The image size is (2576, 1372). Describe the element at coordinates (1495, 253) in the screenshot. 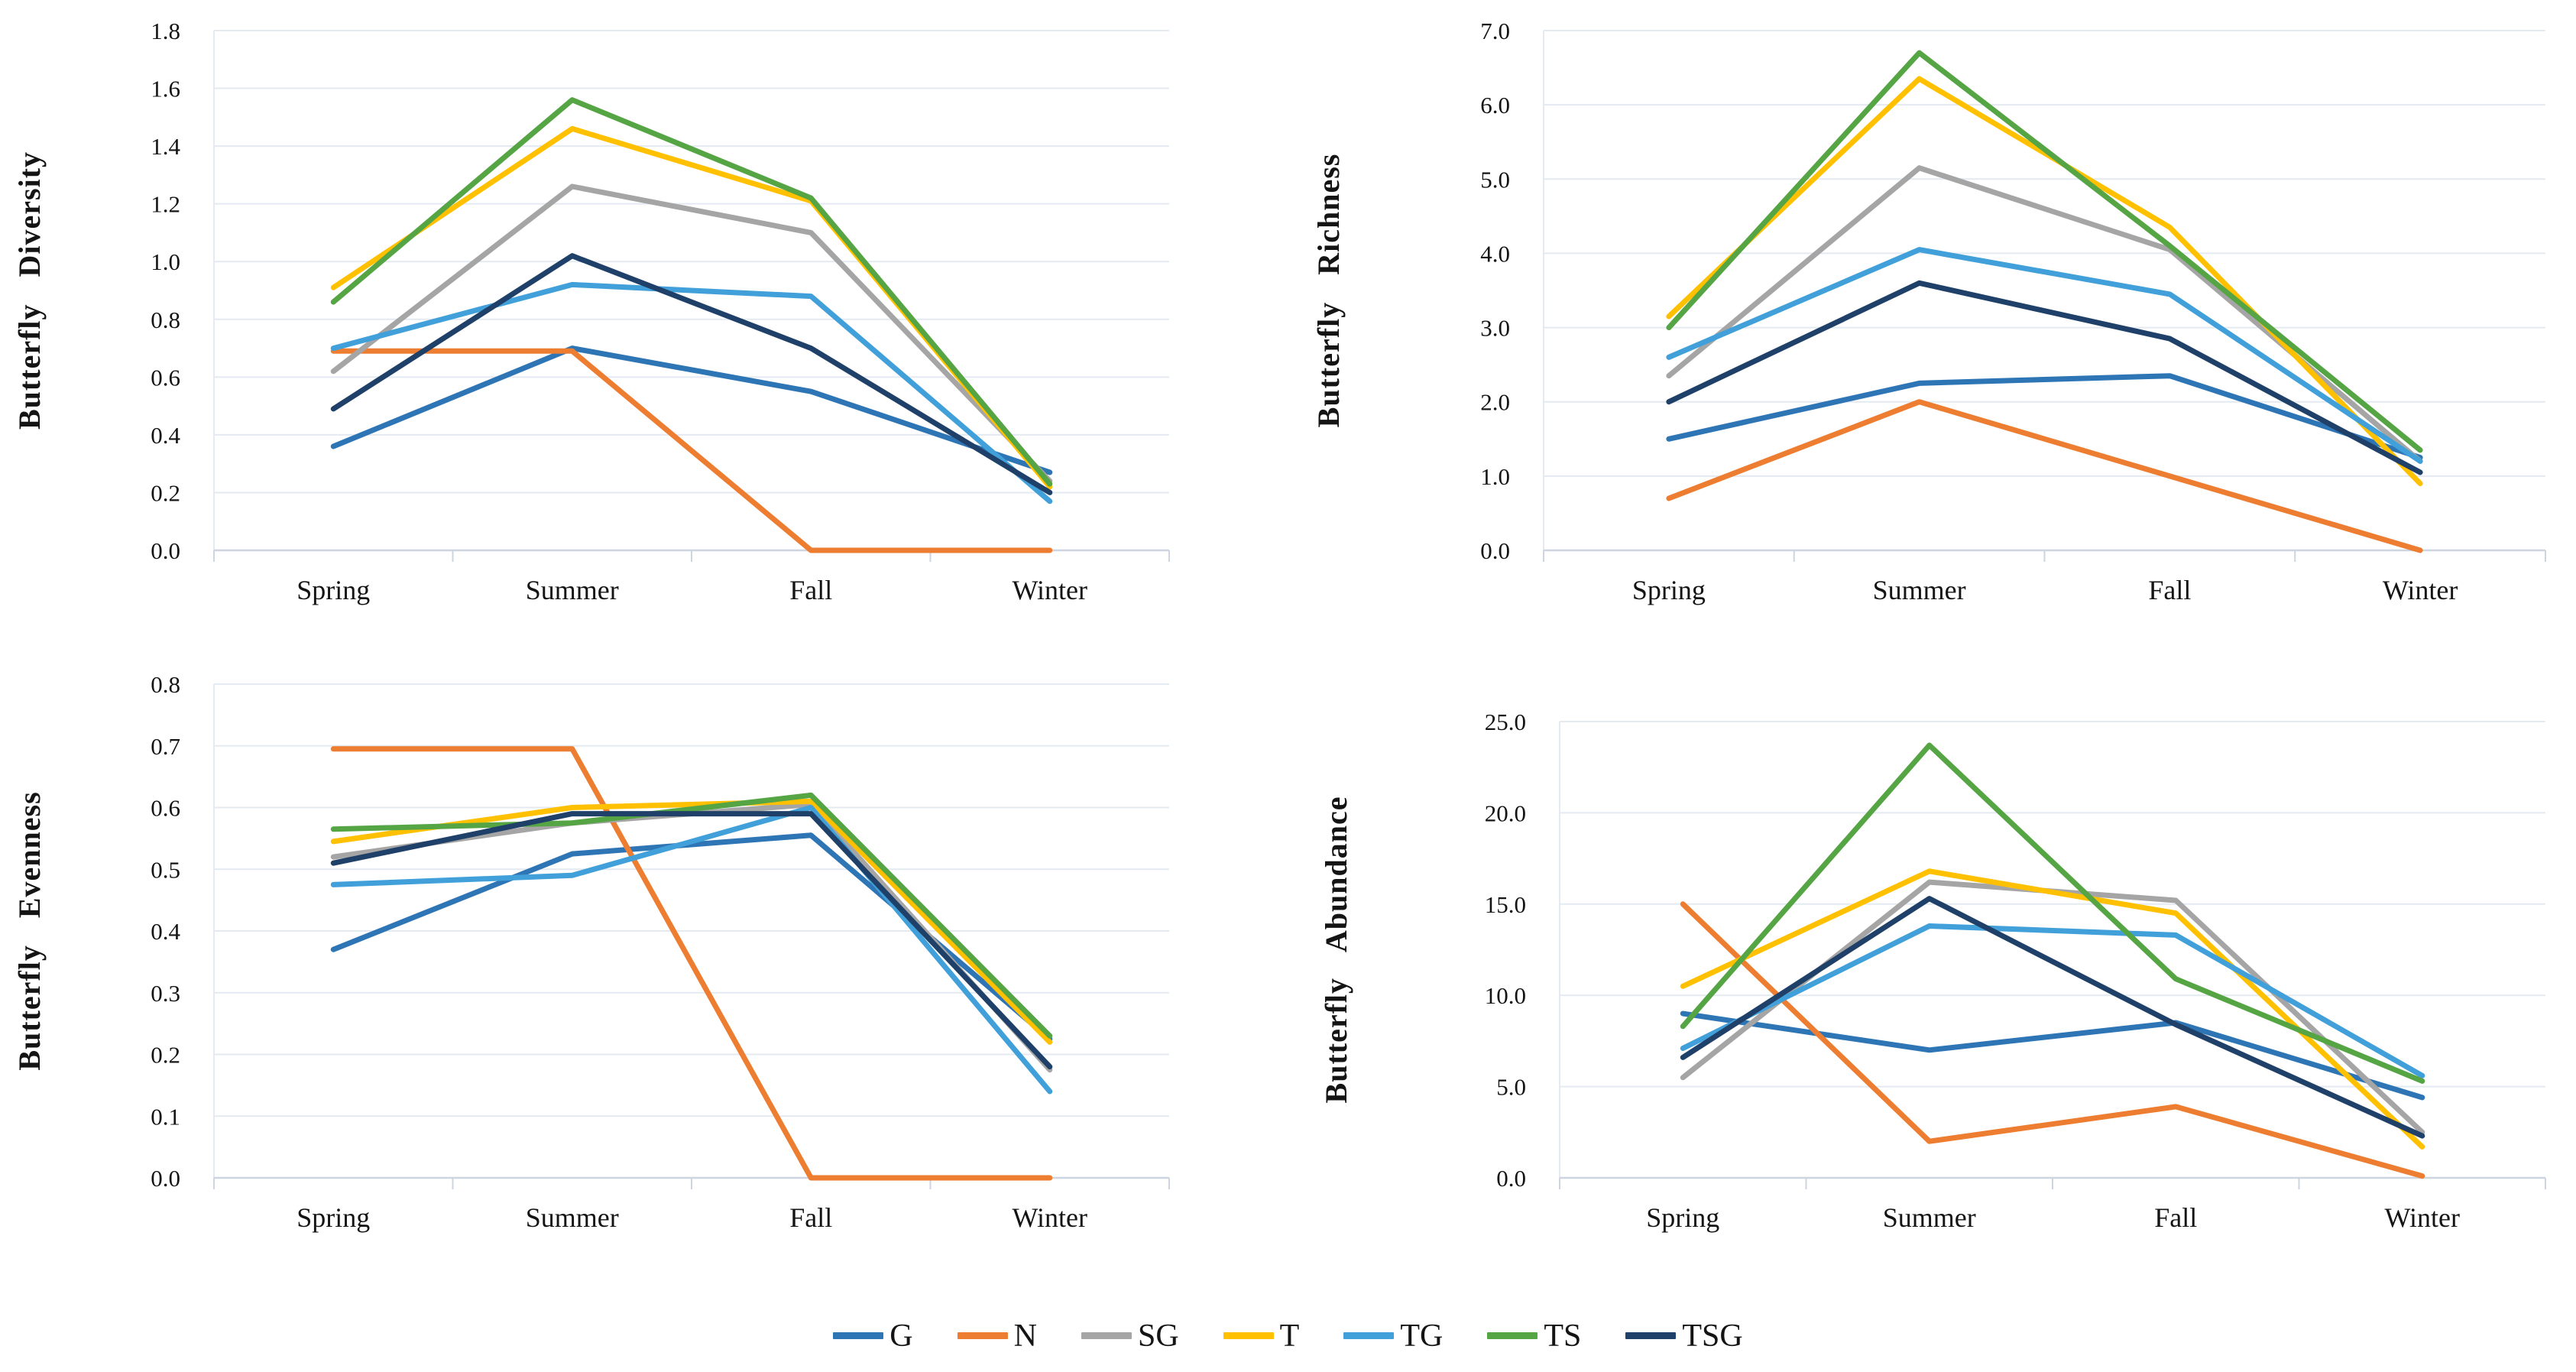

I see `y-tick-label: 4.0` at that location.